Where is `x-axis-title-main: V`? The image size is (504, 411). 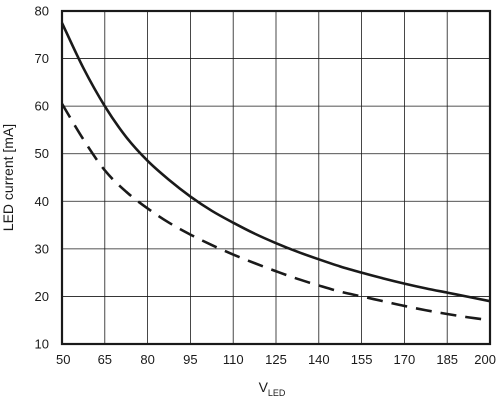 x-axis-title-main: V is located at coordinates (264, 387).